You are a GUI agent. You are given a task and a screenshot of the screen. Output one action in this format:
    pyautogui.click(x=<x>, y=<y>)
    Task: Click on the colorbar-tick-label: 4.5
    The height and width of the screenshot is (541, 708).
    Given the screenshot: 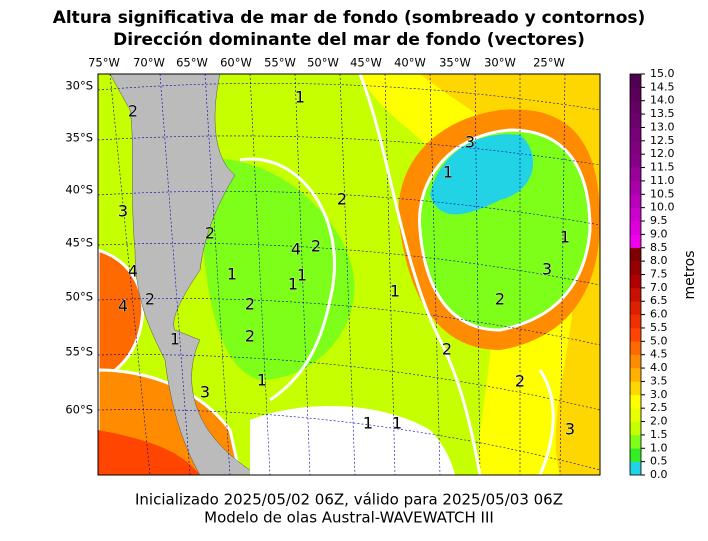 What is the action you would take?
    pyautogui.click(x=659, y=354)
    